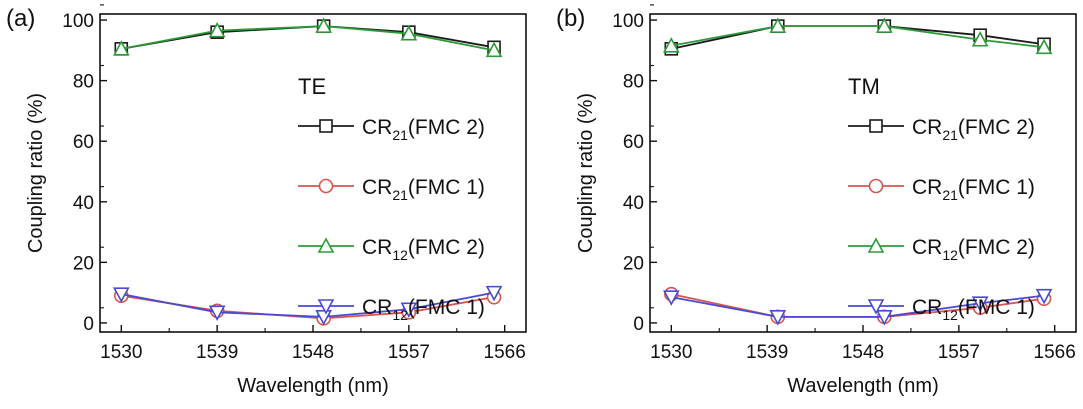 The height and width of the screenshot is (409, 1083). I want to click on polarization-label: TM, so click(864, 86).